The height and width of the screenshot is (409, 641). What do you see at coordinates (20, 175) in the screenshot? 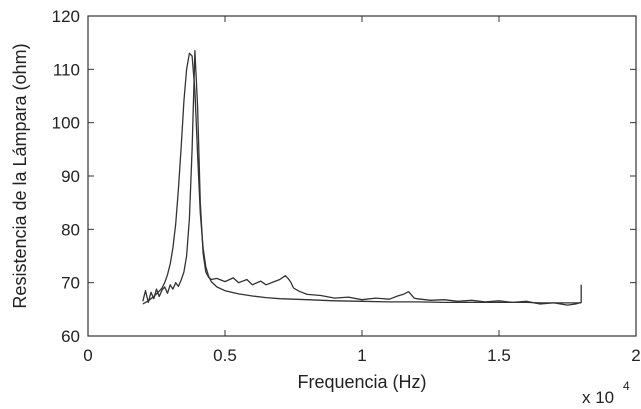
I see `y-axis-label: Resistencia de la Lámpara (ohm)` at bounding box center [20, 175].